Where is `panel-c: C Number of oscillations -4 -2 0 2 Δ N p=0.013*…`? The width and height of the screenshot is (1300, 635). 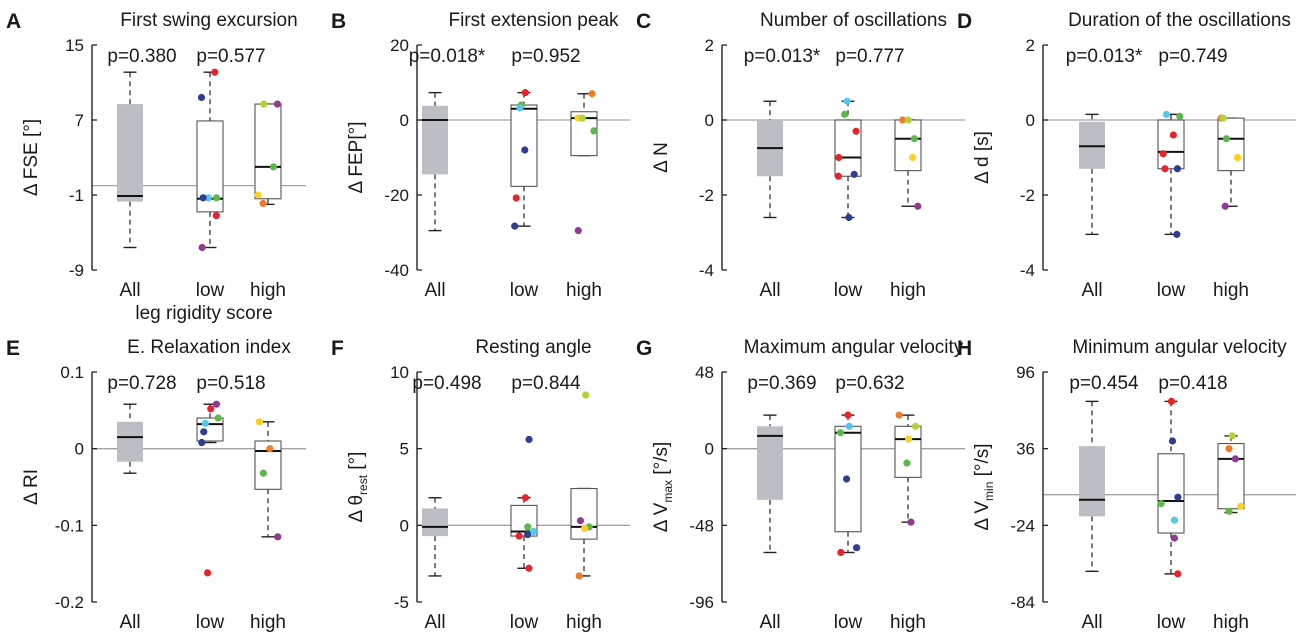
panel-c: C Number of oscillations -4 -2 0 2 Δ N p=0.013*… is located at coordinates (800, 155).